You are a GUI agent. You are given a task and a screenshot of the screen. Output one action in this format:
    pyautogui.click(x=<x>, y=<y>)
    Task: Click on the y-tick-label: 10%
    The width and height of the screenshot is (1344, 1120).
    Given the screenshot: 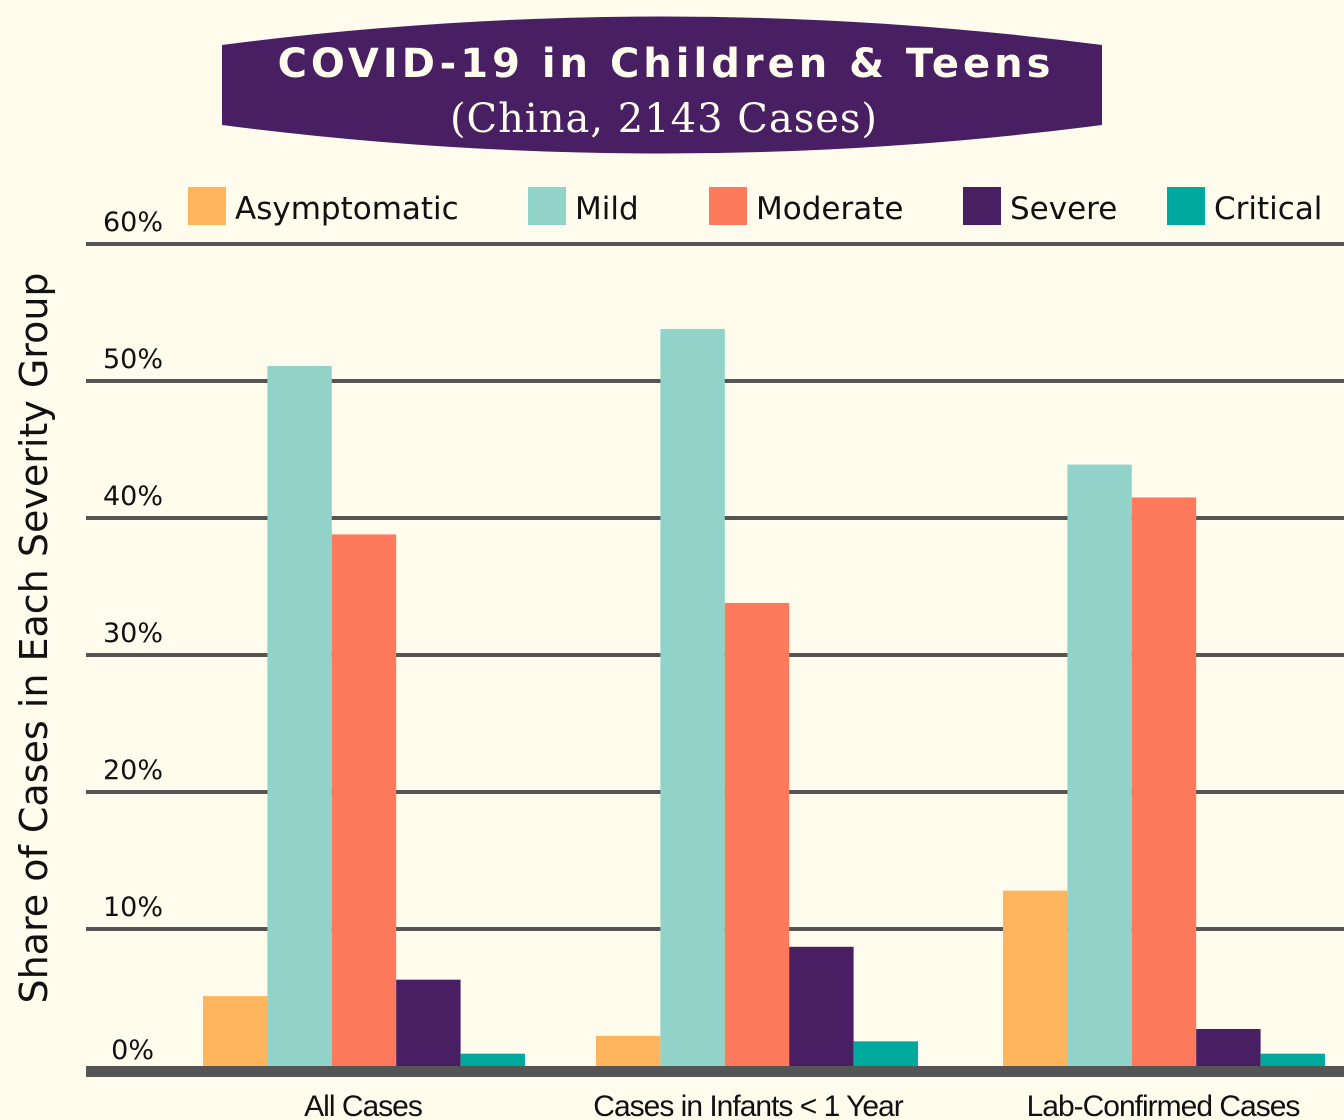 What is the action you would take?
    pyautogui.click(x=133, y=907)
    